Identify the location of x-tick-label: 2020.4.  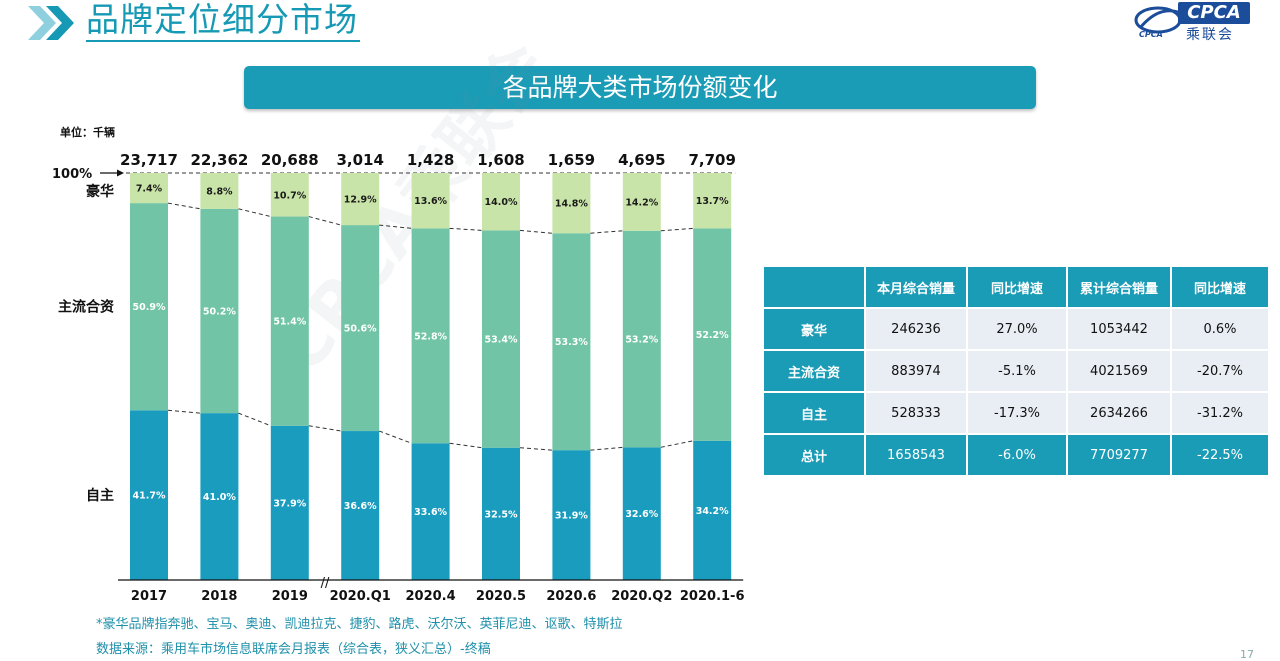
(431, 596).